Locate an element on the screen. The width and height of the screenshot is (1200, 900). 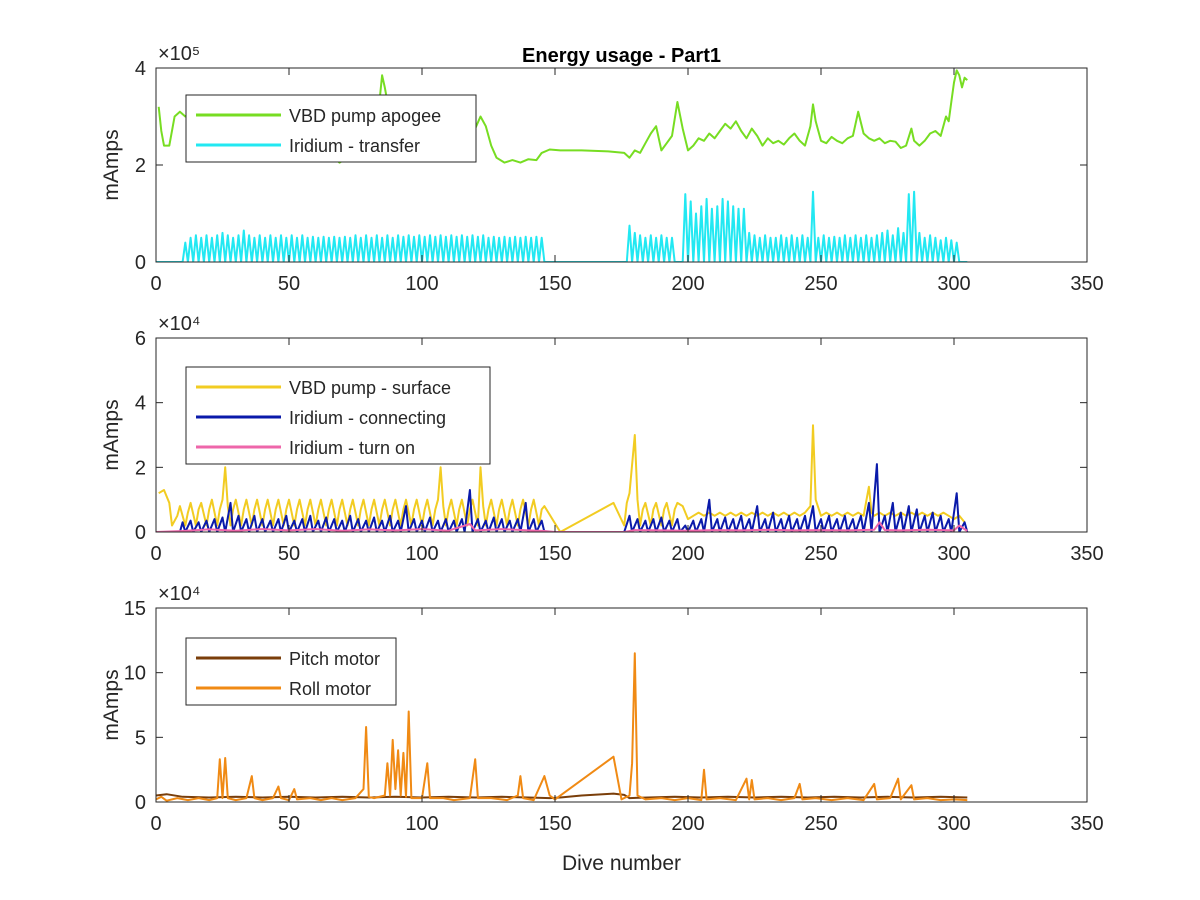
axis-exponent: ×10⁵ is located at coordinates (179, 54).